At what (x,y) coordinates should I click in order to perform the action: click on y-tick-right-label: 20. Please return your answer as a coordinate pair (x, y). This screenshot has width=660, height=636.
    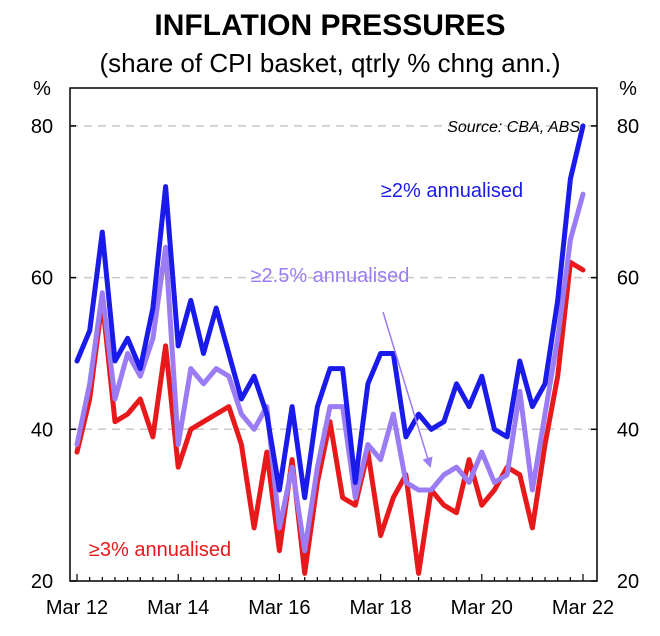
    Looking at the image, I should click on (628, 582).